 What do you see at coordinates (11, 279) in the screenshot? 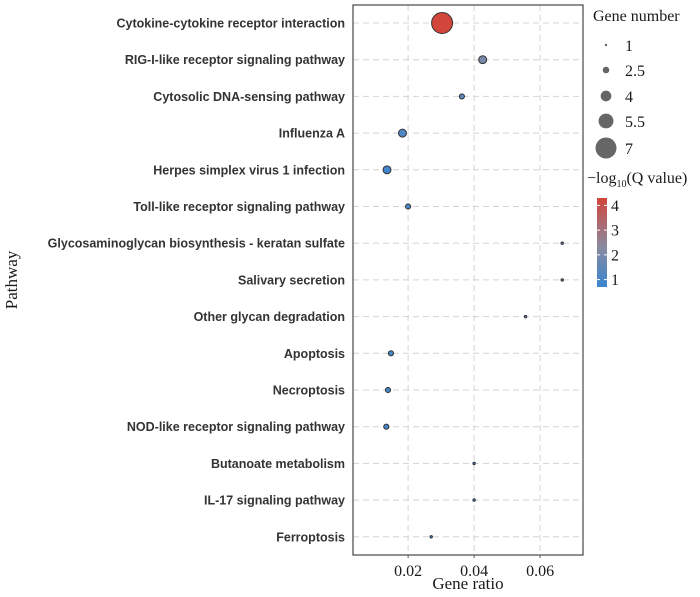
I see `y-axis-title: Pathway` at bounding box center [11, 279].